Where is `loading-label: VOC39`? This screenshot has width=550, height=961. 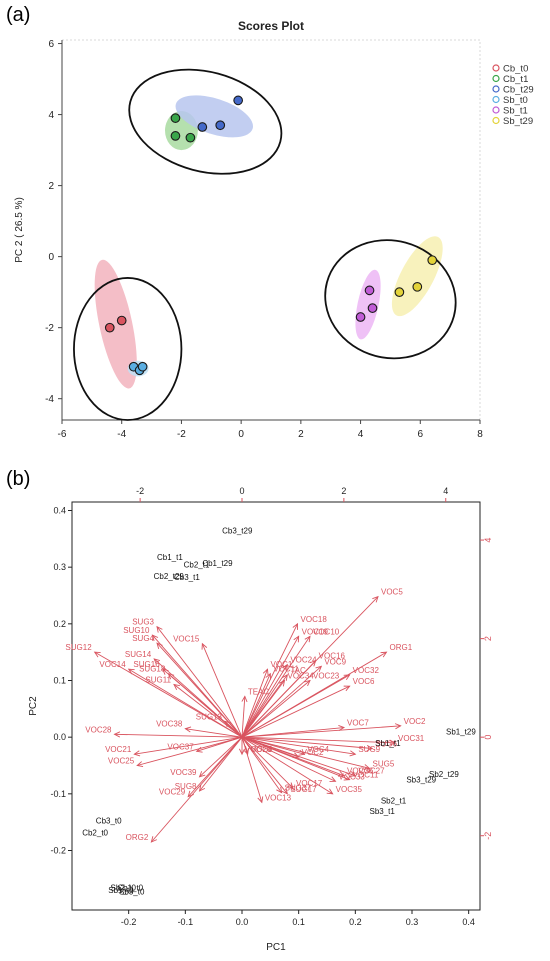 loading-label: VOC39 is located at coordinates (183, 772).